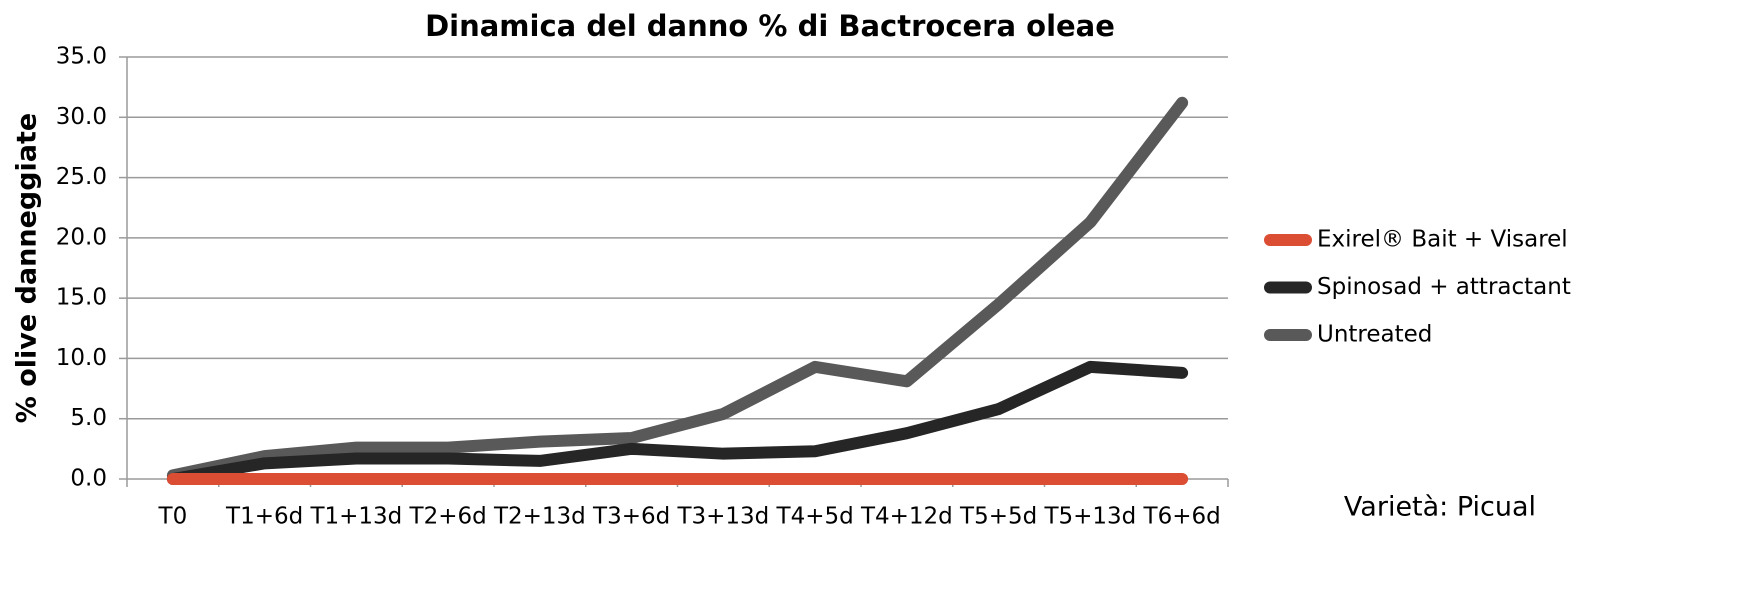 The height and width of the screenshot is (591, 1762). Describe the element at coordinates (815, 517) in the screenshot. I see `x-tick-label: T4+5d` at that location.